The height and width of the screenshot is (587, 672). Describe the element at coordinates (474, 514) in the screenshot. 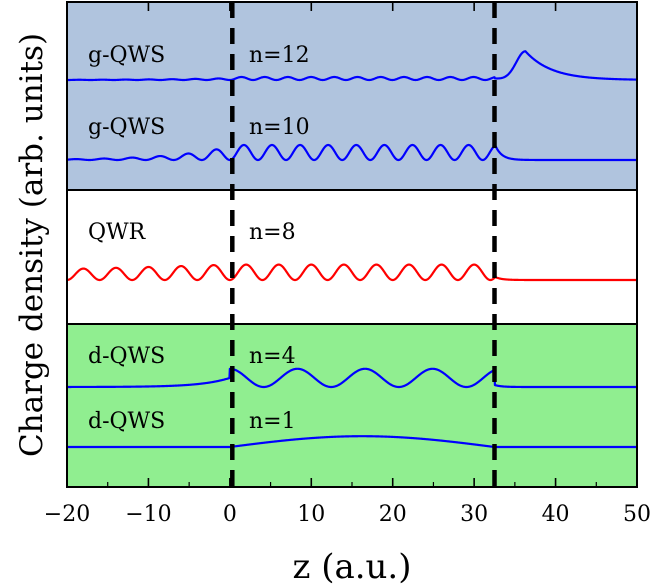

I see `x-tick-label: 30` at that location.